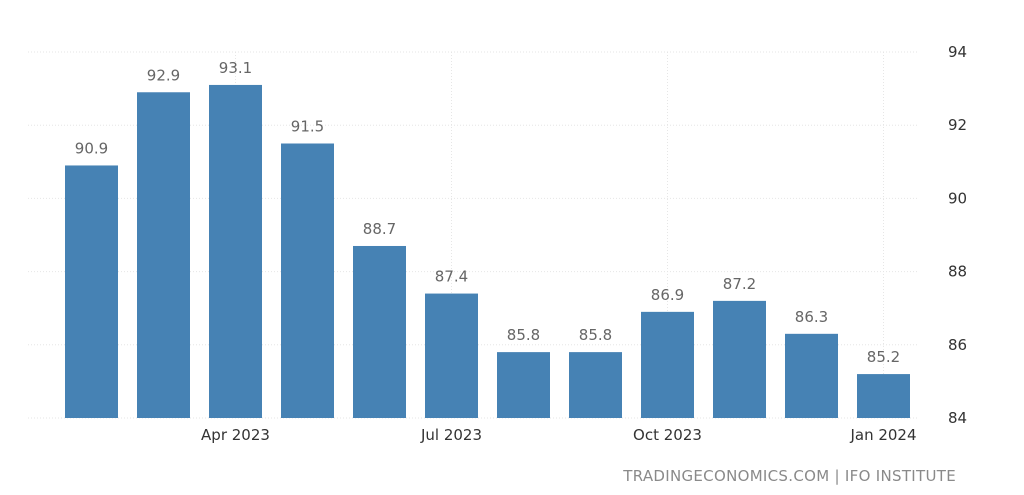 The image size is (1024, 495). I want to click on data-label: 93.1, so click(235, 68).